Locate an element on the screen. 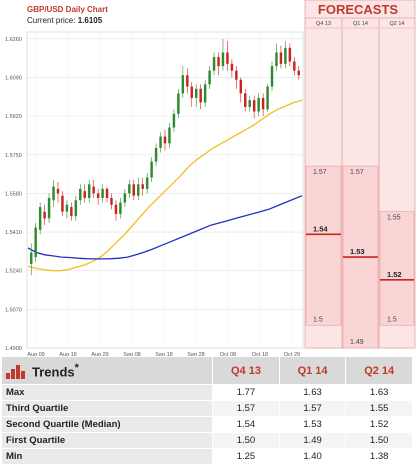 The width and height of the screenshot is (416, 465). y-tick-label: 1.5580 is located at coordinates (13, 194).